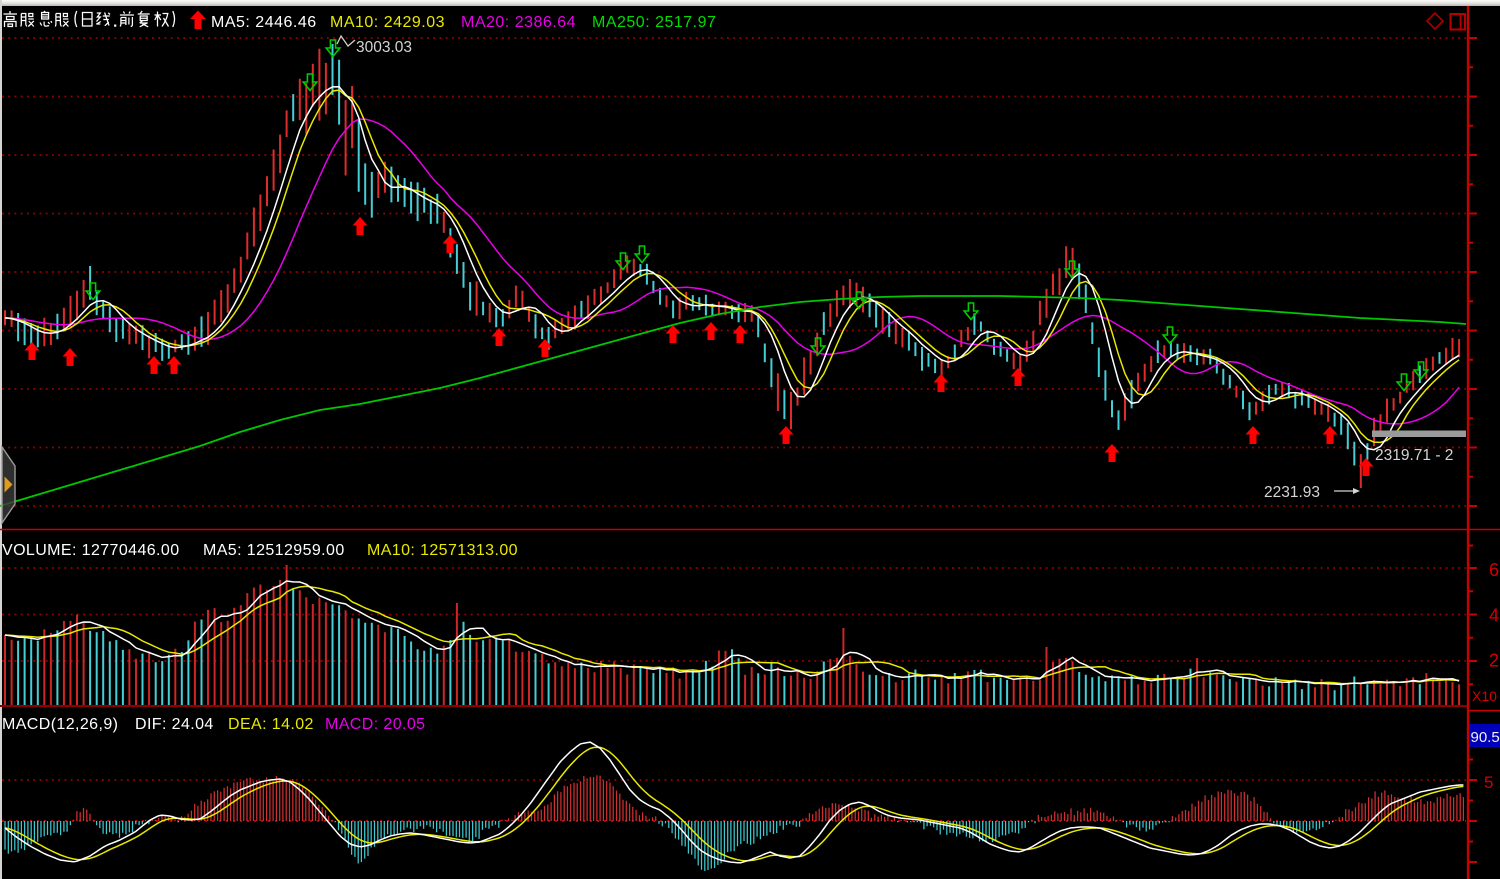 The image size is (1500, 879). What do you see at coordinates (91, 550) in the screenshot?
I see `svg-text: VOLUME: 12770446.00` at bounding box center [91, 550].